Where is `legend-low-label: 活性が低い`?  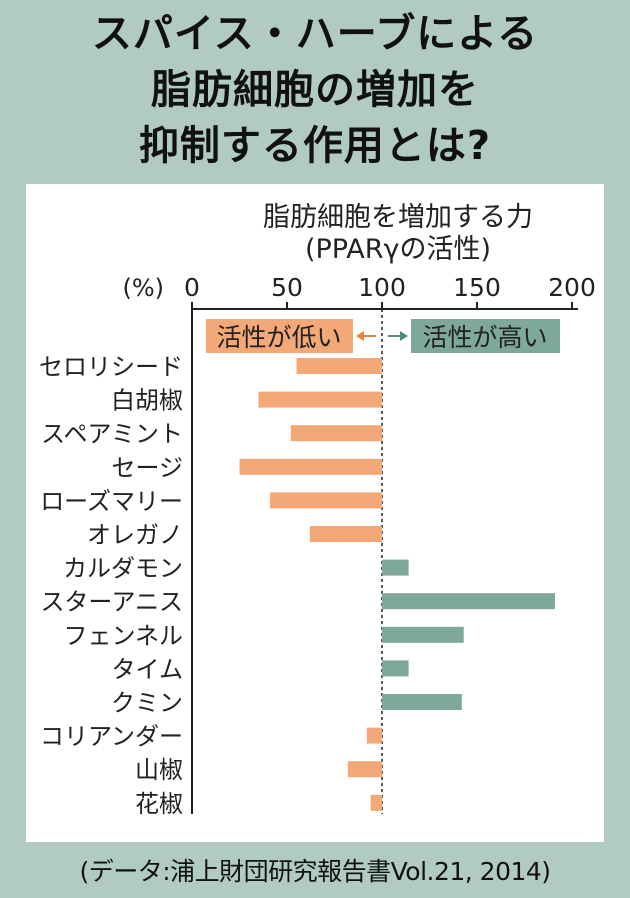 legend-low-label: 活性が低い is located at coordinates (278, 337).